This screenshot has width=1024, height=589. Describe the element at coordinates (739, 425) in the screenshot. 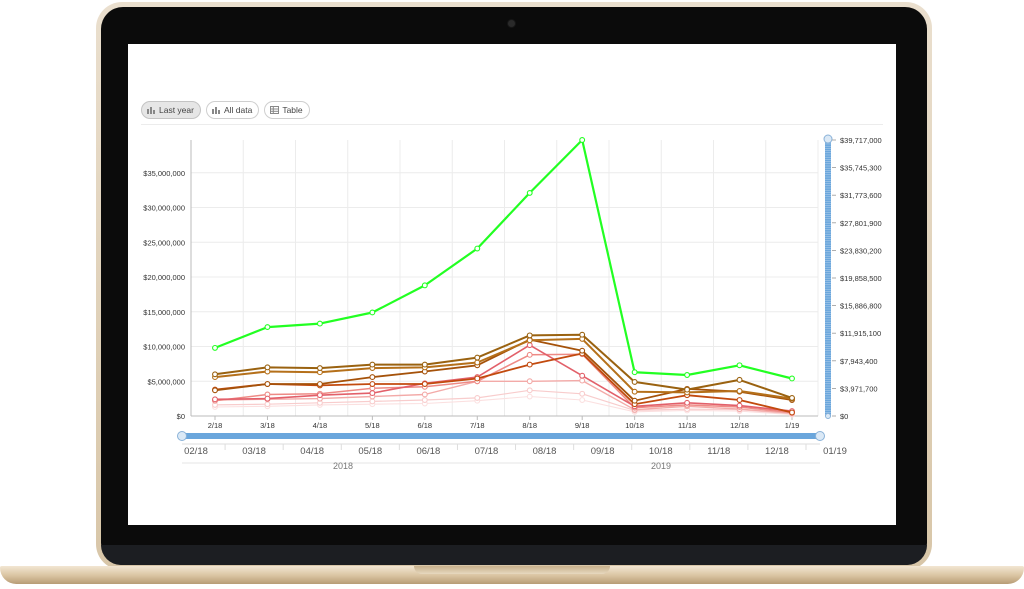

I see `x-tick-label: 12/18` at that location.